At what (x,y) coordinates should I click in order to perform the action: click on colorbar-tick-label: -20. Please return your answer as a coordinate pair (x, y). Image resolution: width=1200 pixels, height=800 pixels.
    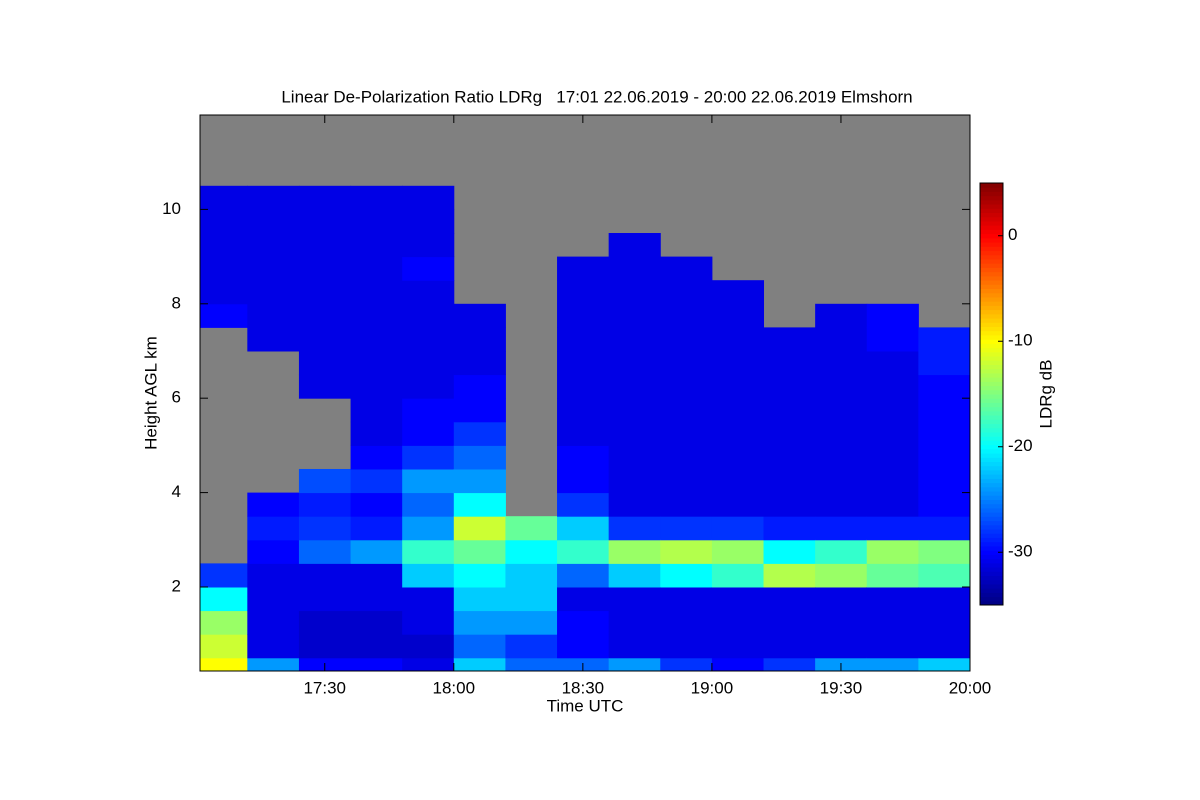
    Looking at the image, I should click on (1020, 445).